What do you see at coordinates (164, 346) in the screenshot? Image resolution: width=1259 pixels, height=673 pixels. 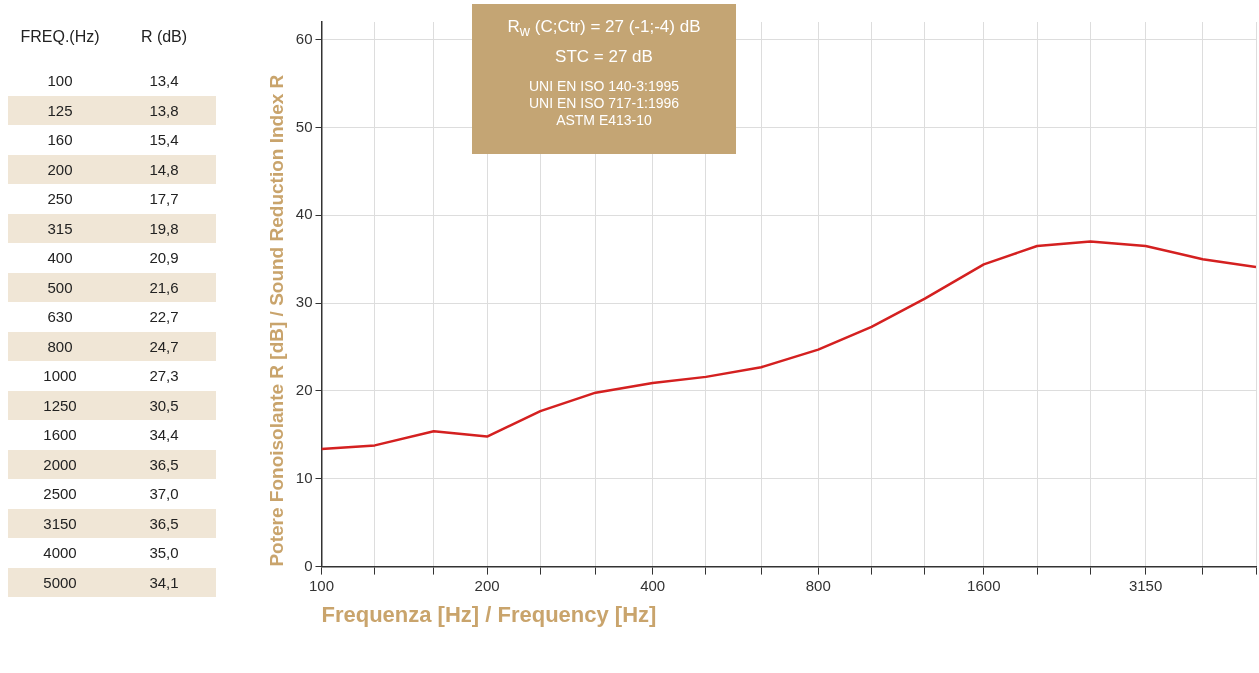 I see `text: 24,7` at bounding box center [164, 346].